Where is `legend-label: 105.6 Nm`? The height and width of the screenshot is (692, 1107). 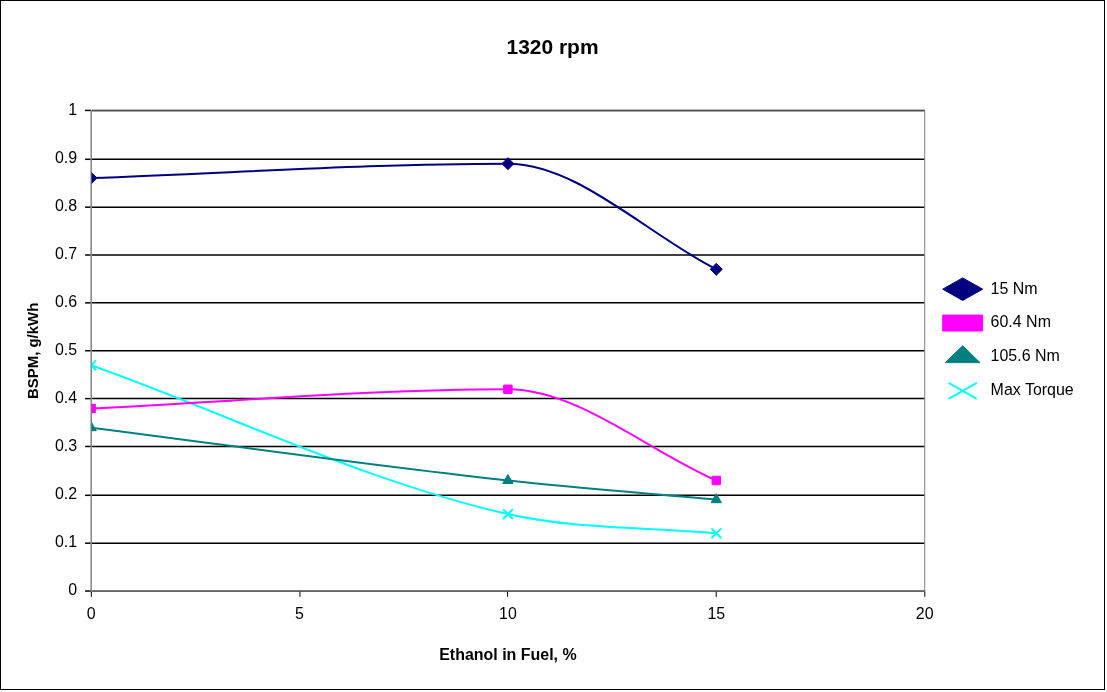
legend-label: 105.6 Nm is located at coordinates (1025, 356).